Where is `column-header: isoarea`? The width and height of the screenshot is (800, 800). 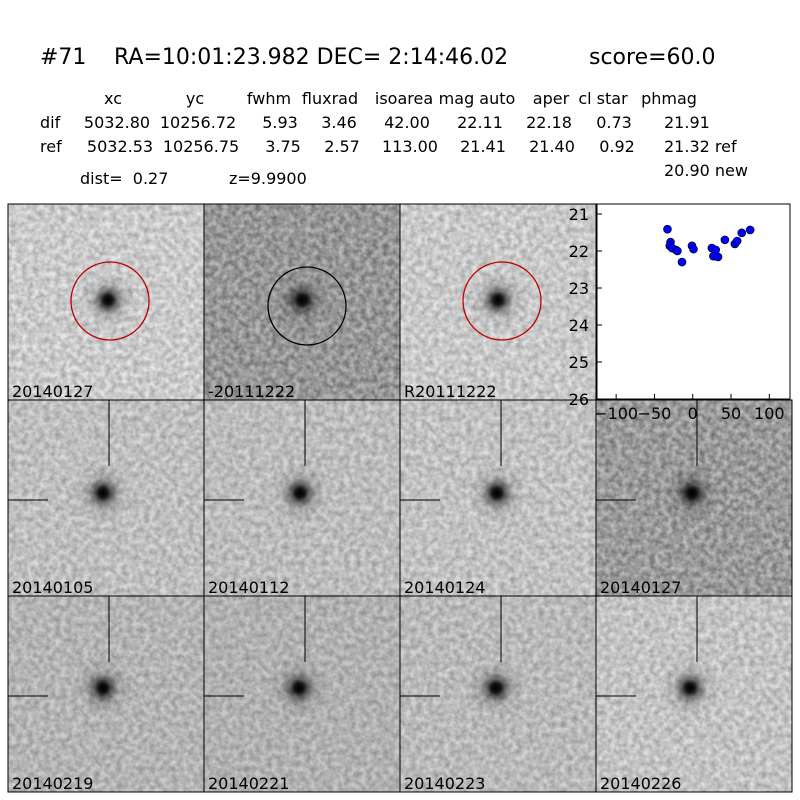 column-header: isoarea is located at coordinates (404, 98).